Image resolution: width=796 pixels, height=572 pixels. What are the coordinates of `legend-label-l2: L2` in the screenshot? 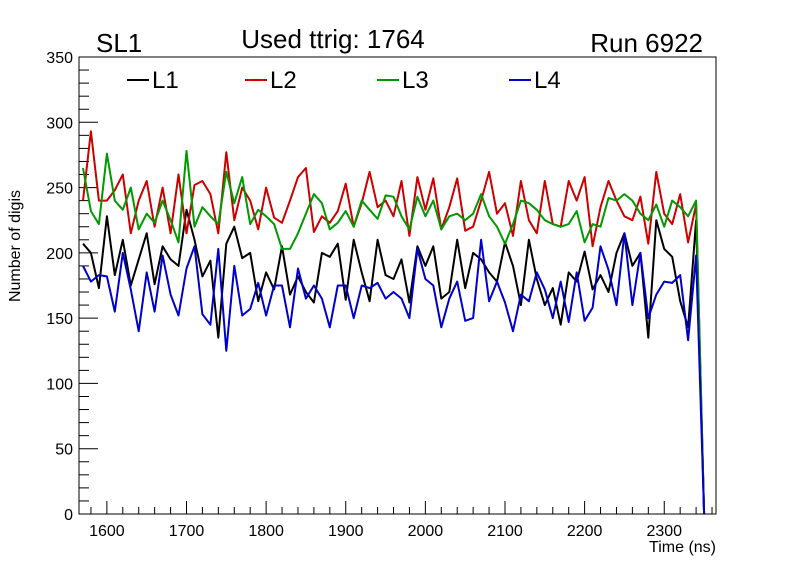 It's located at (283, 80).